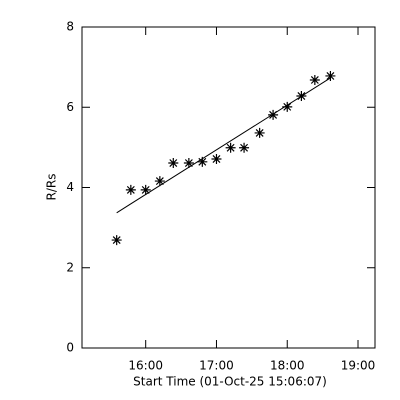  I want to click on y-axis-label: R/Rs, so click(52, 187).